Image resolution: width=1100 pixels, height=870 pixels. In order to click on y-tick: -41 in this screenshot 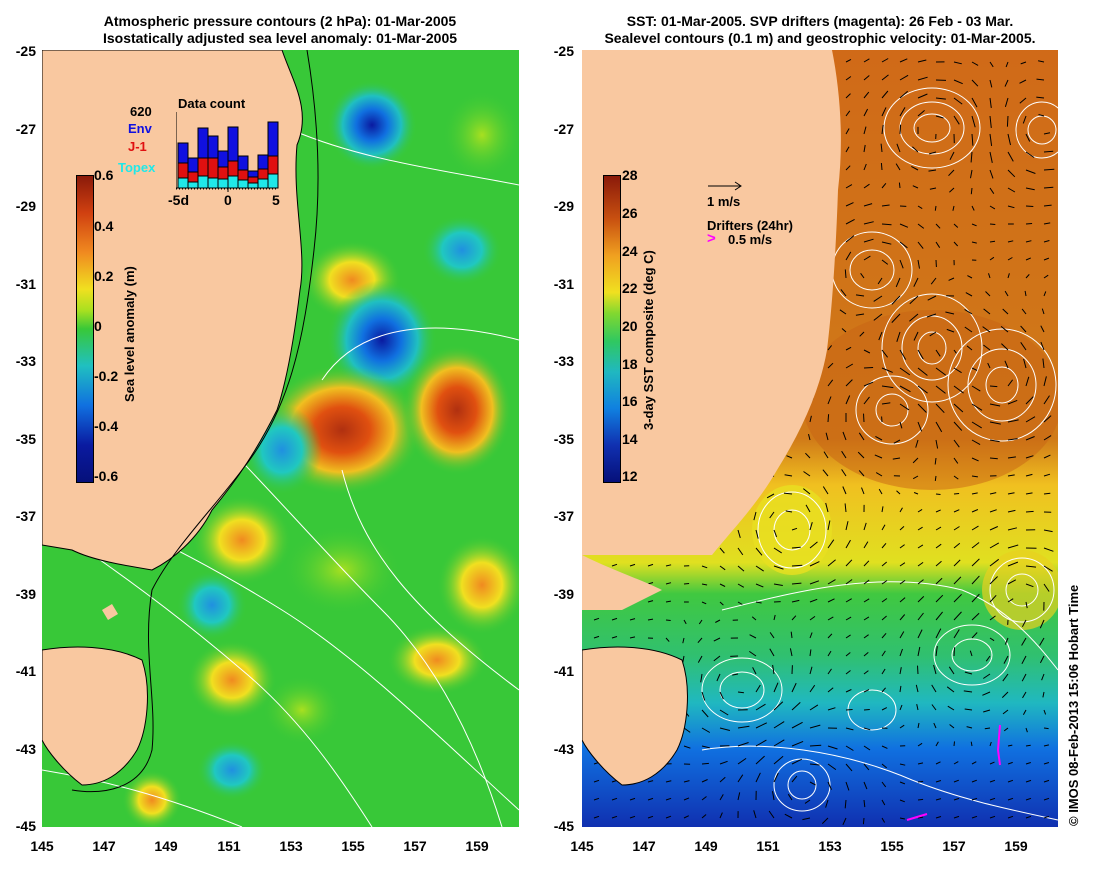, I will do `click(563, 671)`.